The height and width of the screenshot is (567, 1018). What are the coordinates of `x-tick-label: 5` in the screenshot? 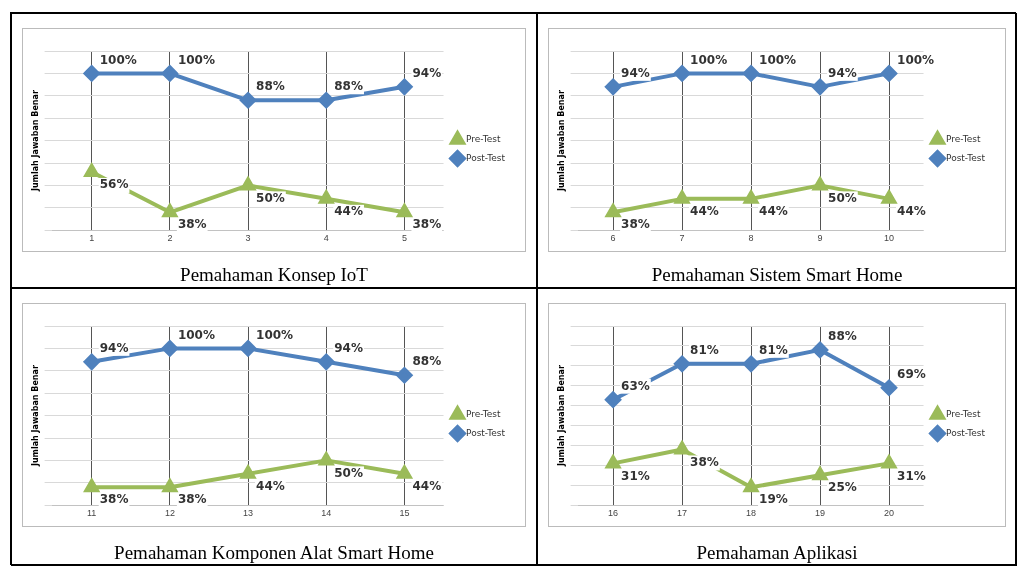 It's located at (404, 238).